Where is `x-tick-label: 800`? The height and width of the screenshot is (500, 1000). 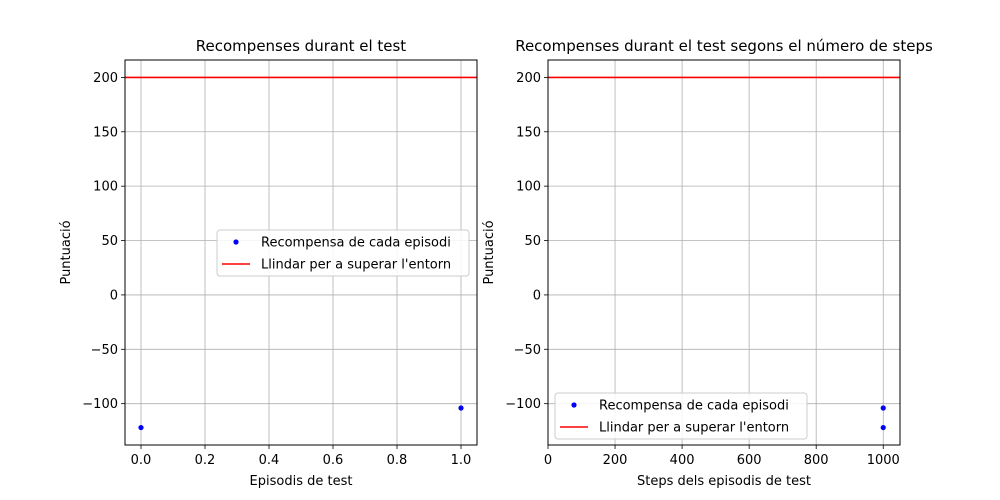 x-tick-label: 800 is located at coordinates (816, 460).